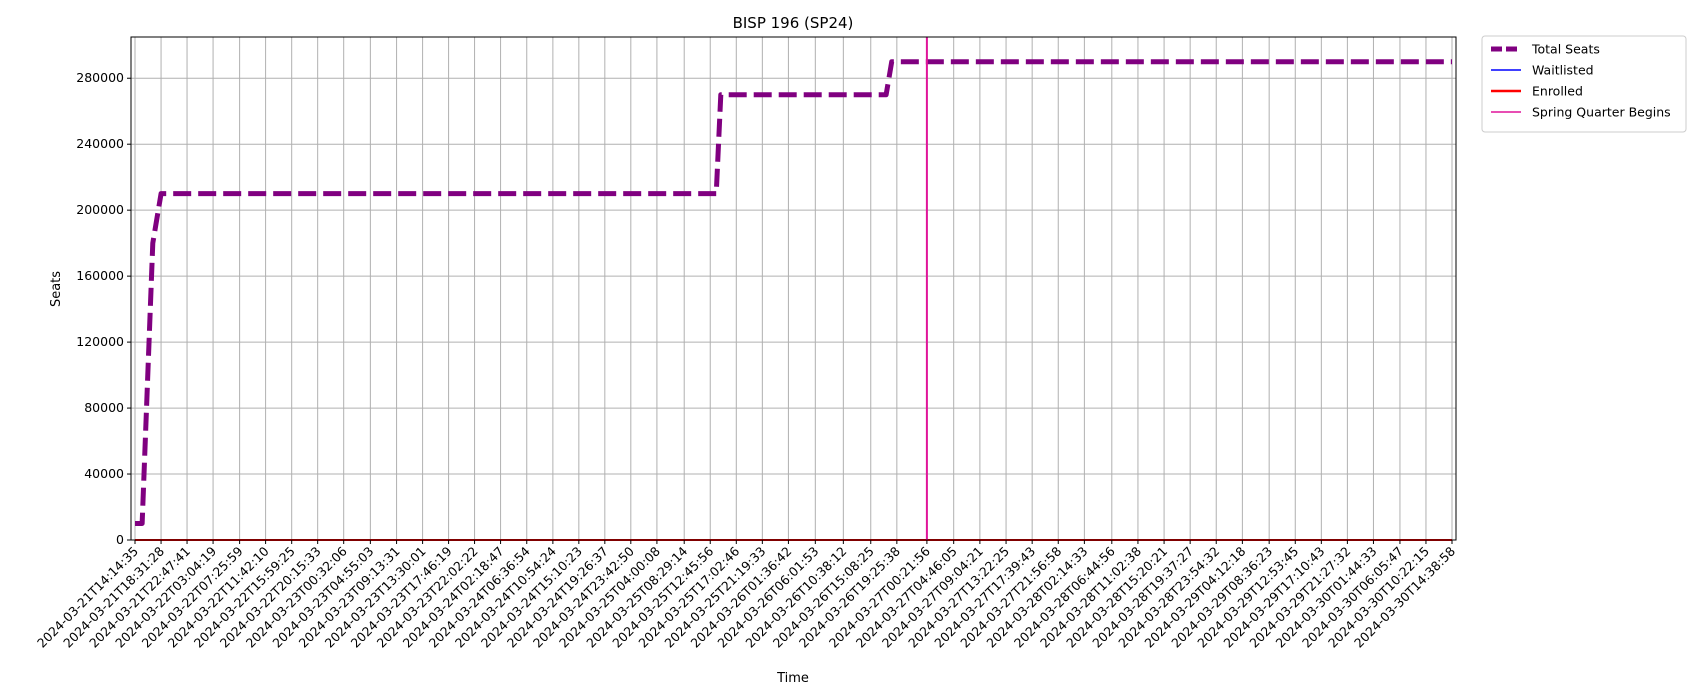  I want to click on legend-label: Total Seats, so click(1565, 49).